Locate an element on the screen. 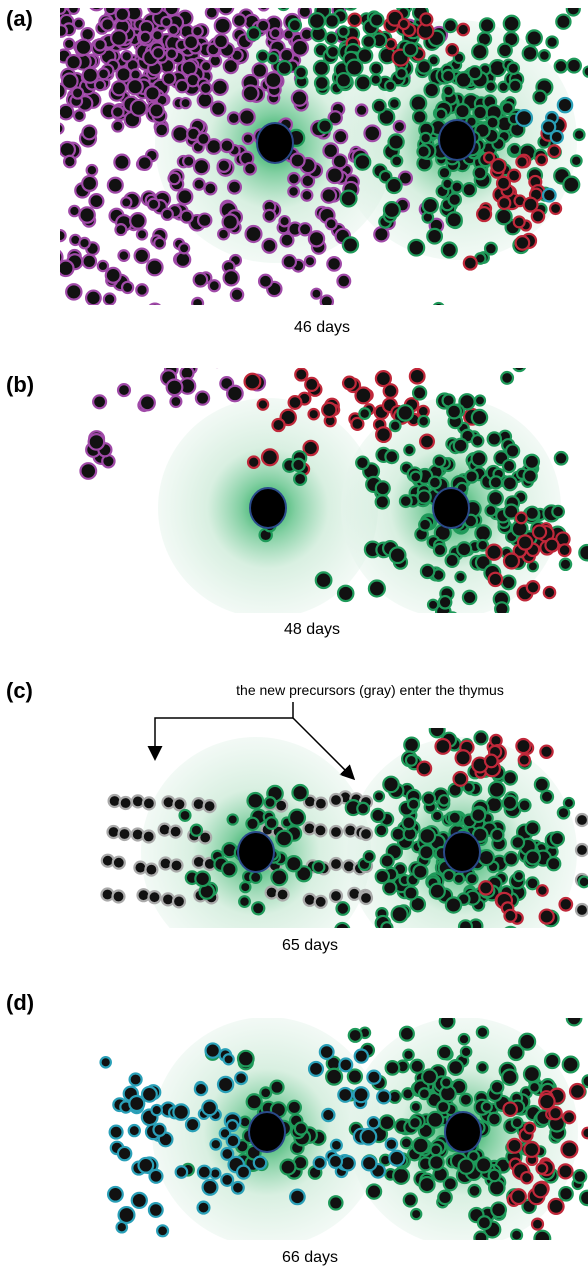  panel-label: (c) is located at coordinates (19, 690).